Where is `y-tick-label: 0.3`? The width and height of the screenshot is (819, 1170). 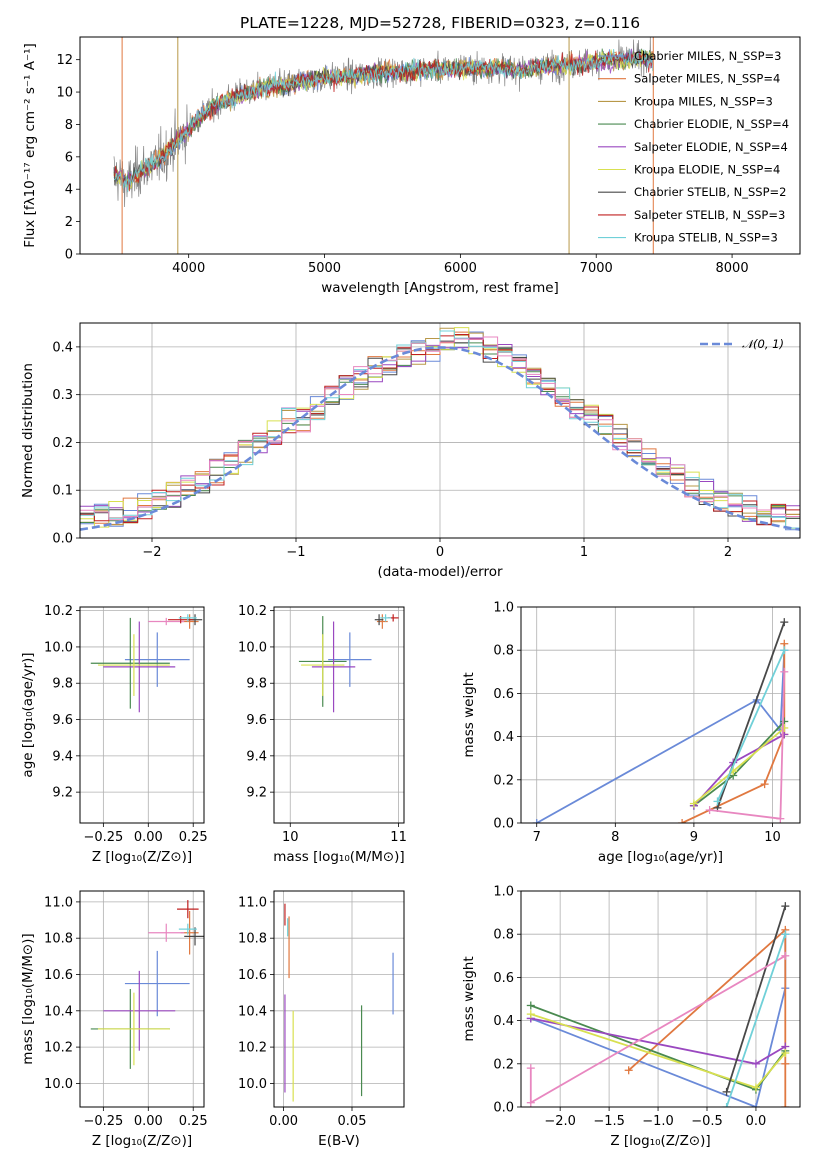 y-tick-label: 0.3 is located at coordinates (62, 395).